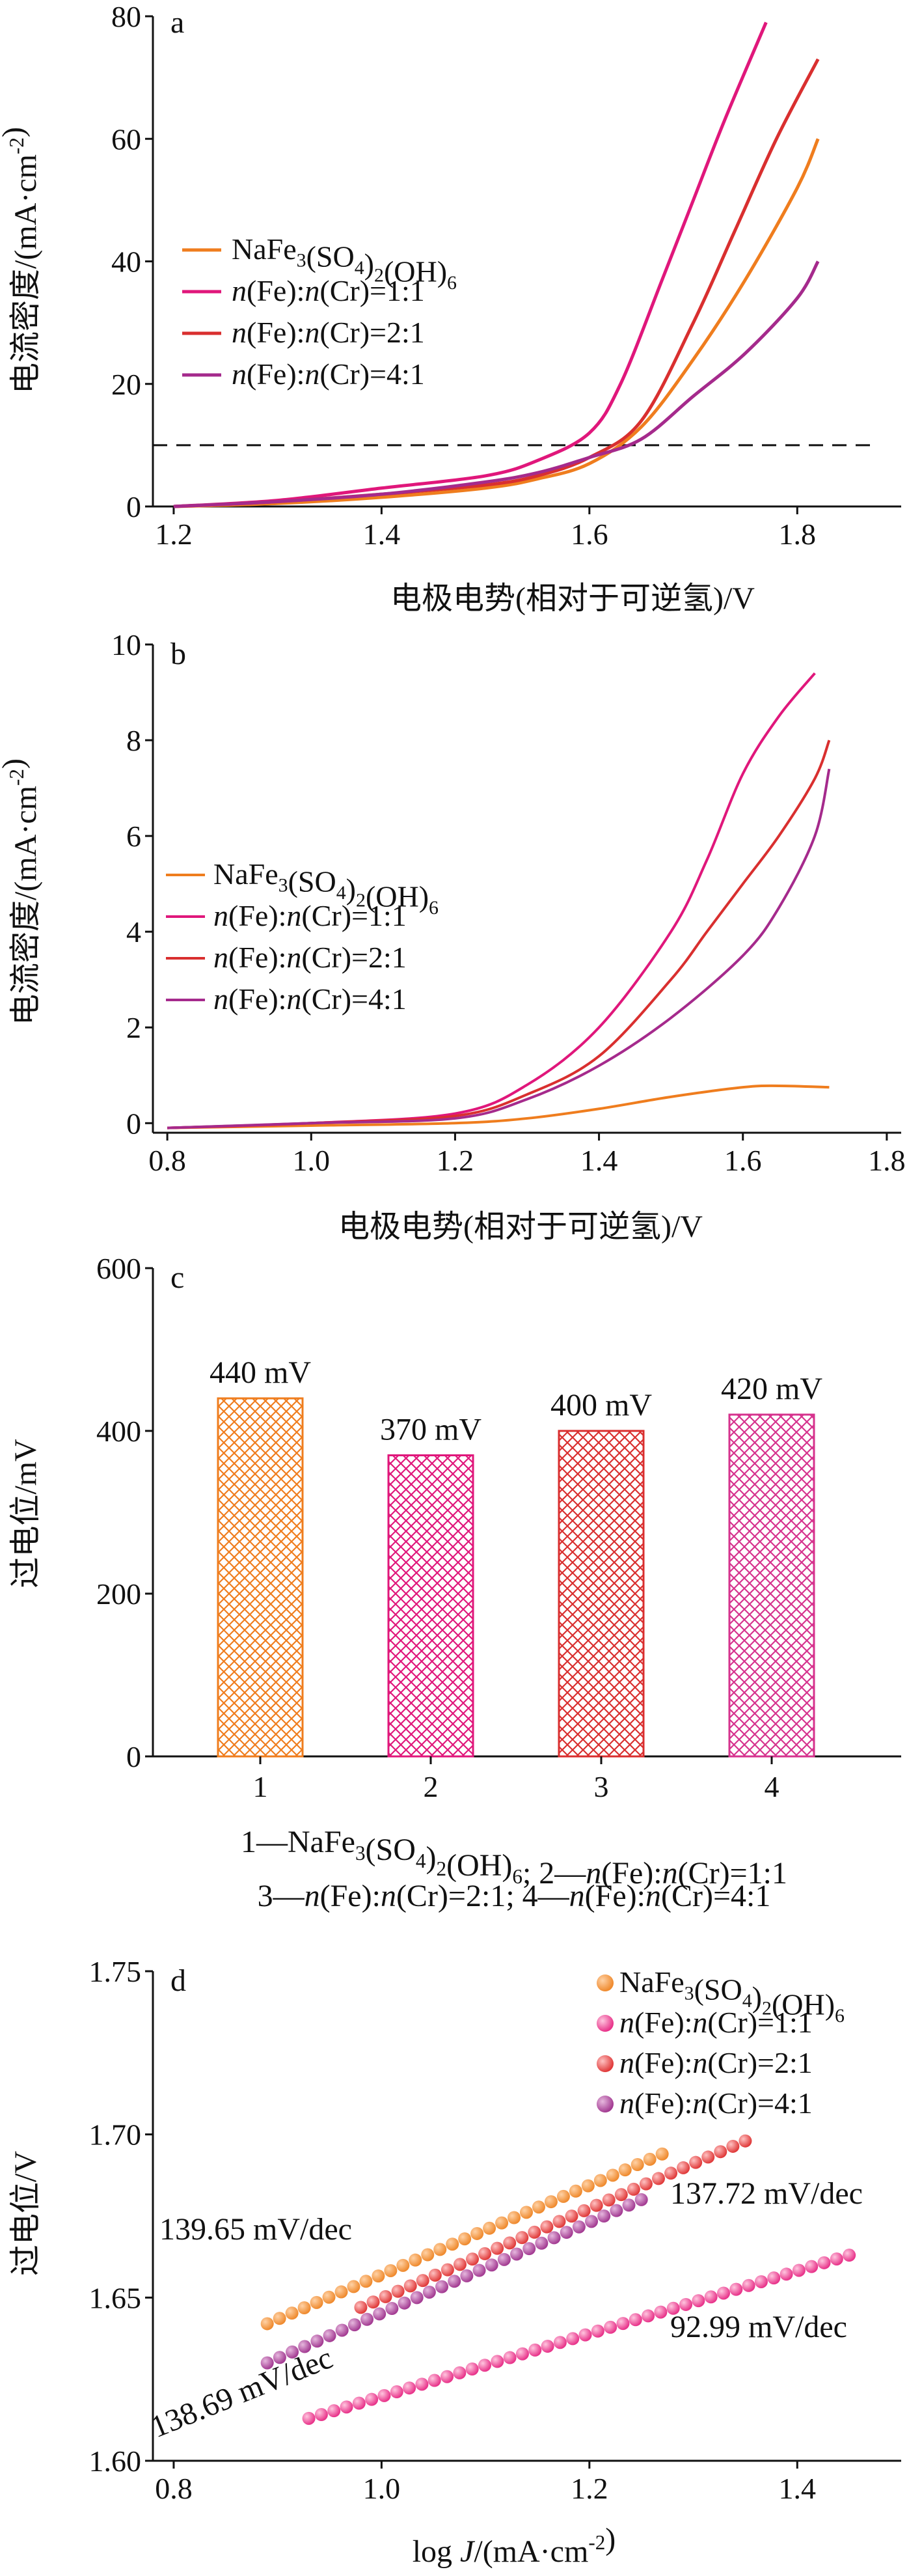 This screenshot has height=2576, width=922. What do you see at coordinates (21, 891) in the screenshot?
I see `y-axis-label: 电流密度/(mA·cm-2)` at bounding box center [21, 891].